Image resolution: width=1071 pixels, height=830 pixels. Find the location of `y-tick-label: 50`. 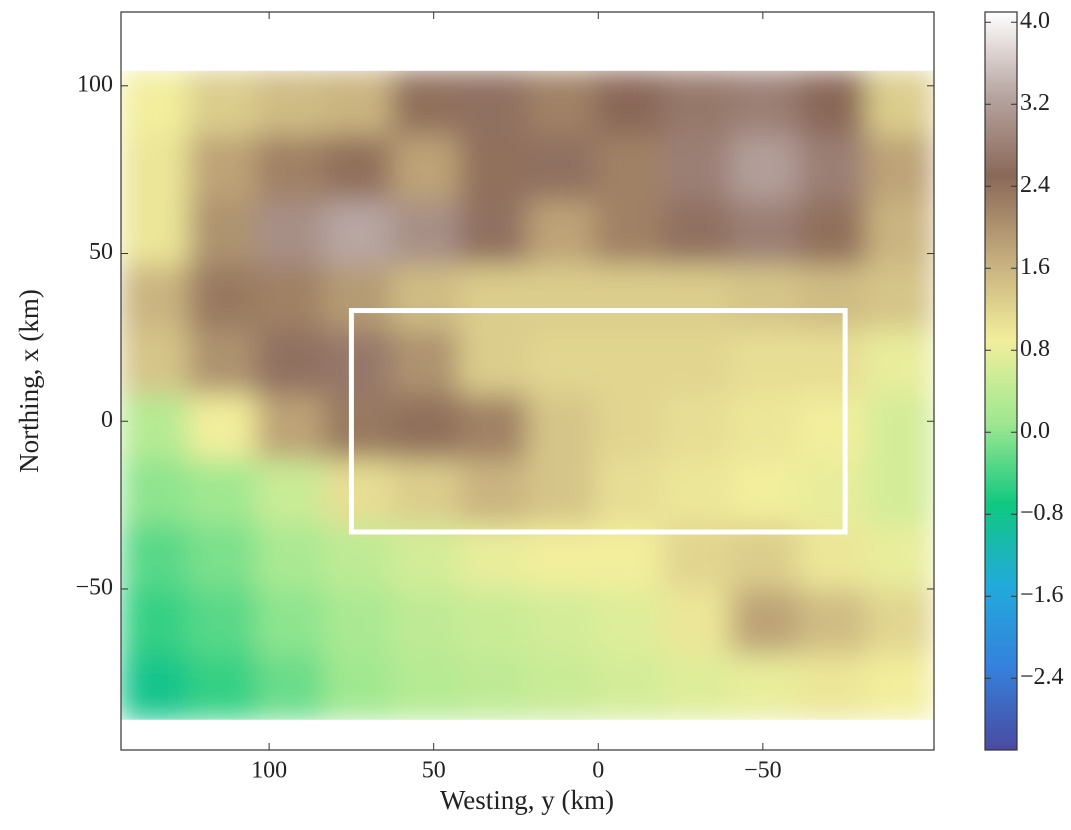

y-tick-label: 50 is located at coordinates (101, 252).